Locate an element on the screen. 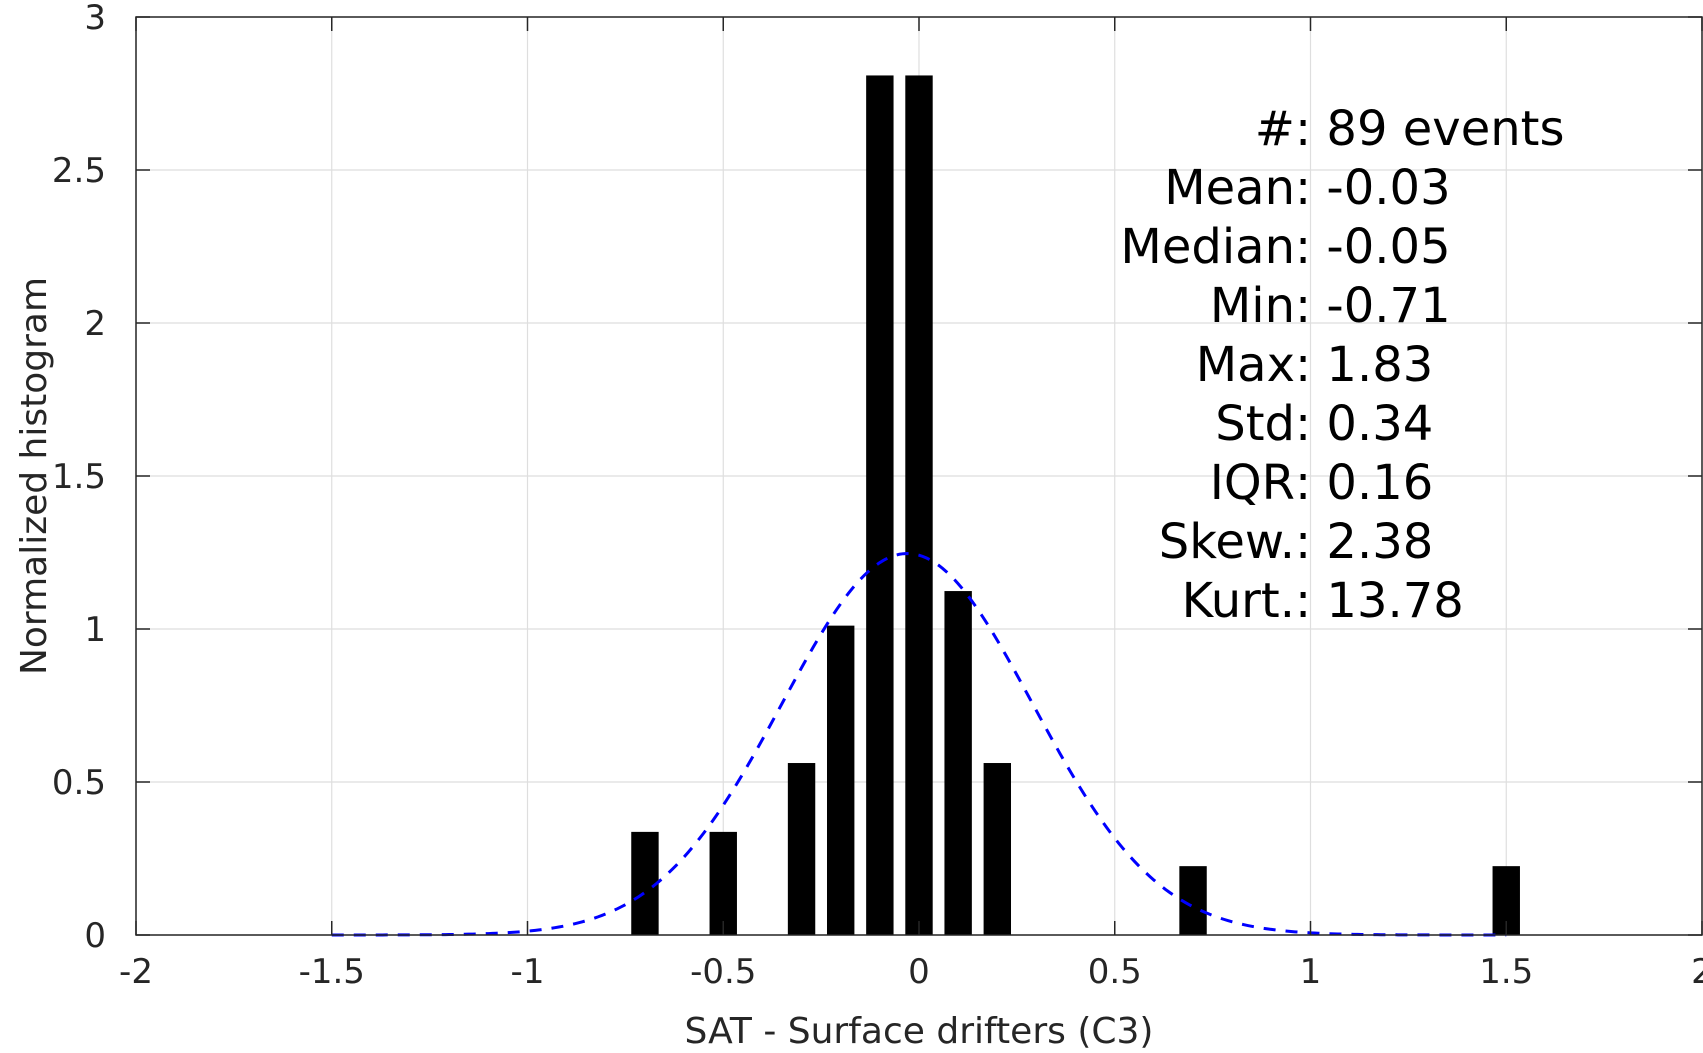 This screenshot has width=1703, height=1053. x-tick-label: -1 is located at coordinates (528, 972).